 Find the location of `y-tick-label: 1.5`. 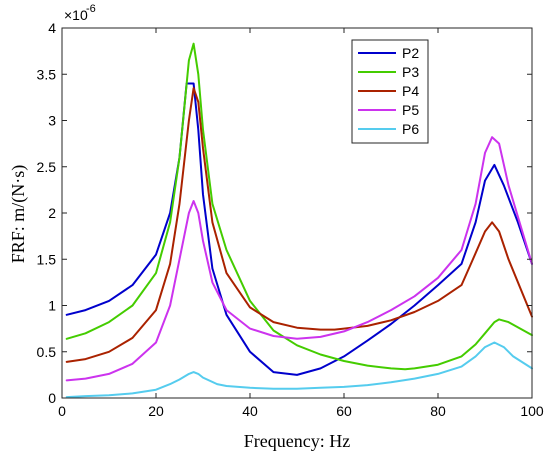

y-tick-label: 1.5 is located at coordinates (47, 259).